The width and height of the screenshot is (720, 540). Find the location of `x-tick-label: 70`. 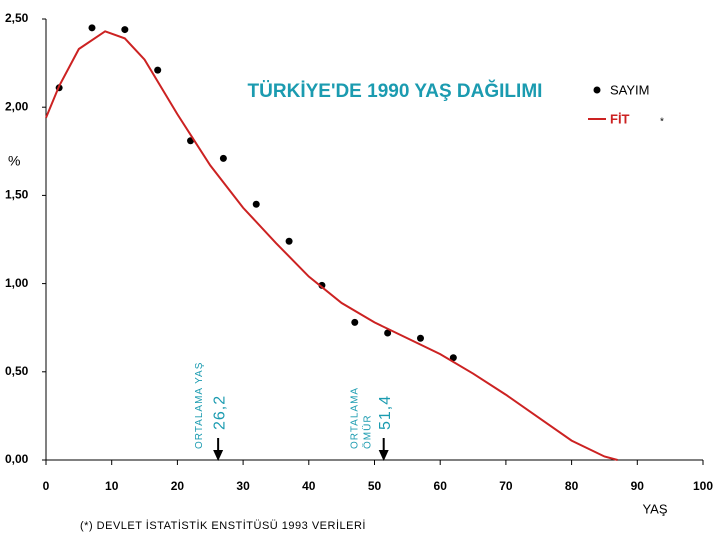

x-tick-label: 70 is located at coordinates (506, 486).